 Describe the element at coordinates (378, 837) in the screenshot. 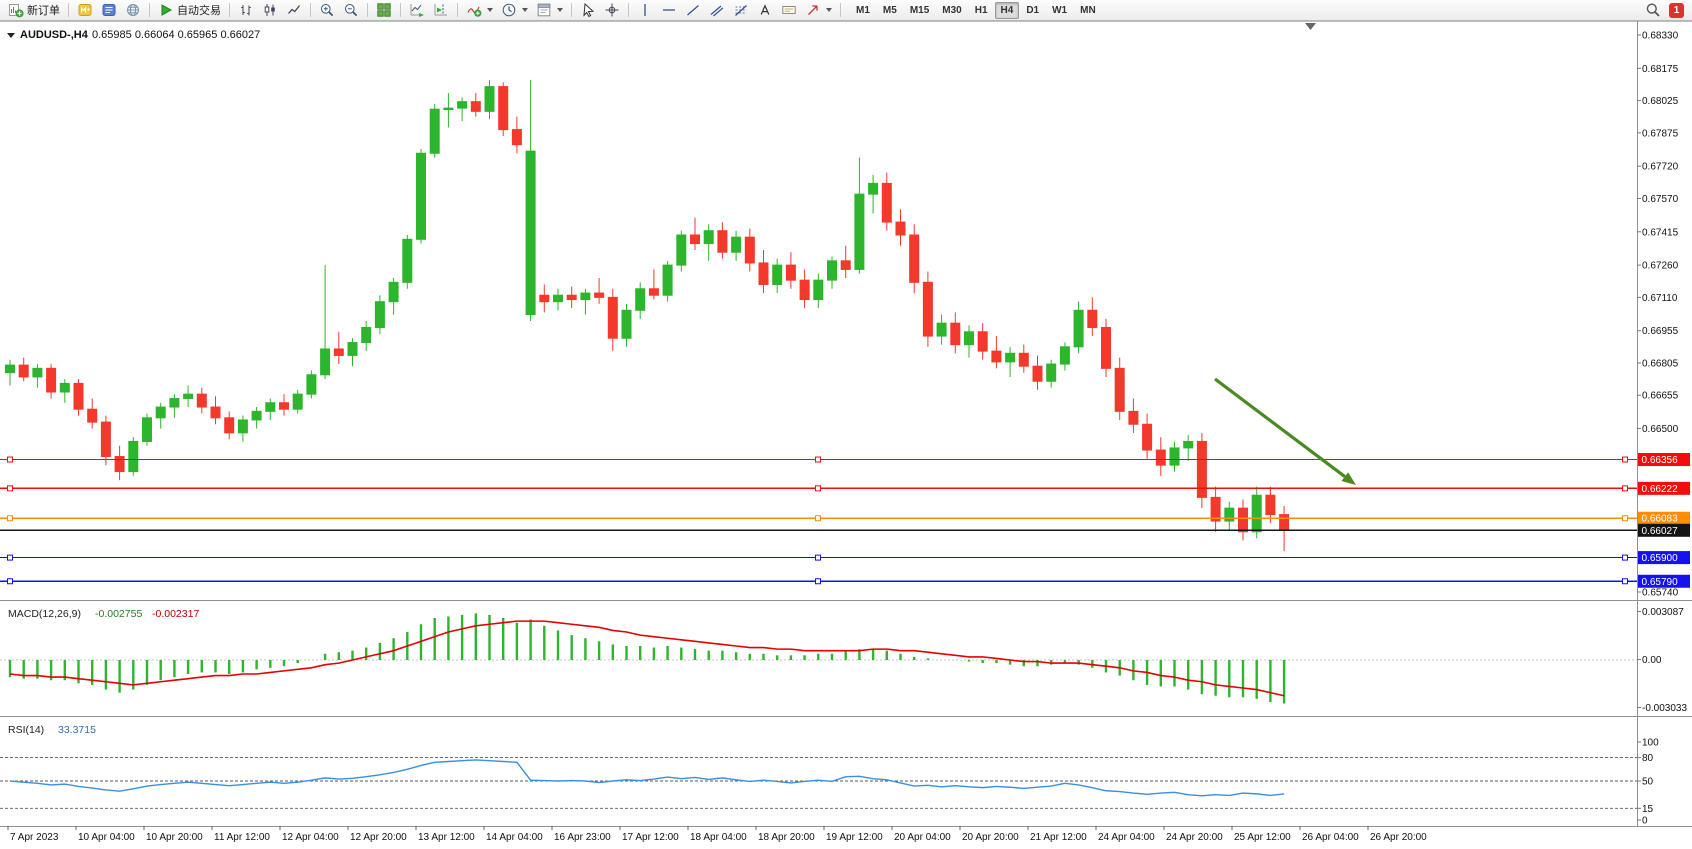

I see `time-axis-label: 12 Apr 20:00` at that location.